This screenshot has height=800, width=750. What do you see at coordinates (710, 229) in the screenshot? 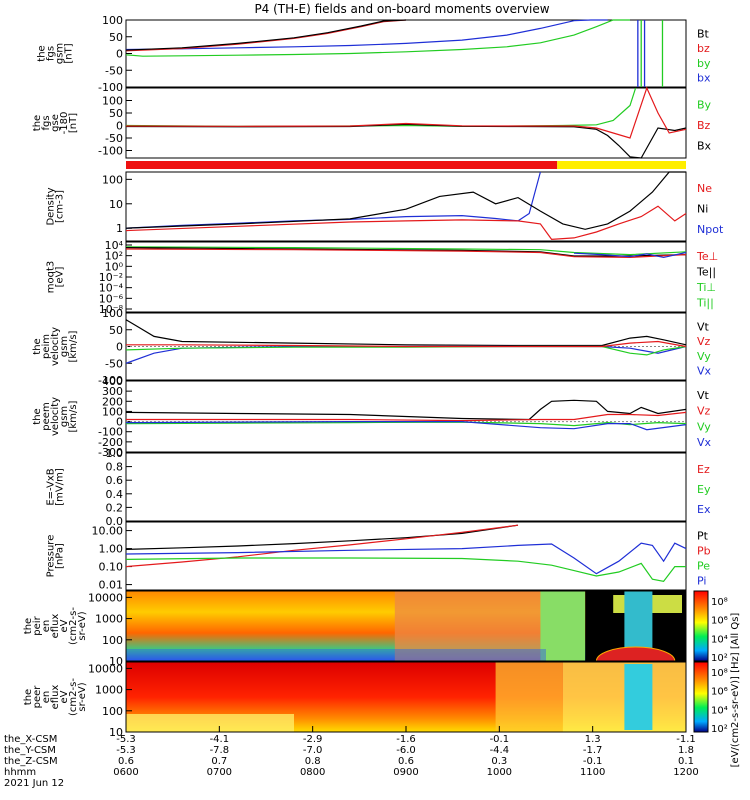
I see `legend-label: Npot` at bounding box center [710, 229].